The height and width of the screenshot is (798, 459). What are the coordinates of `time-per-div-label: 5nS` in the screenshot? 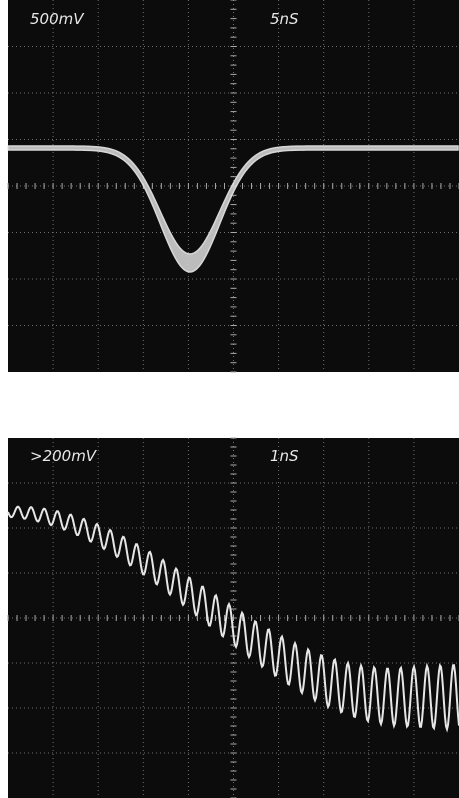 It's located at (284, 19).